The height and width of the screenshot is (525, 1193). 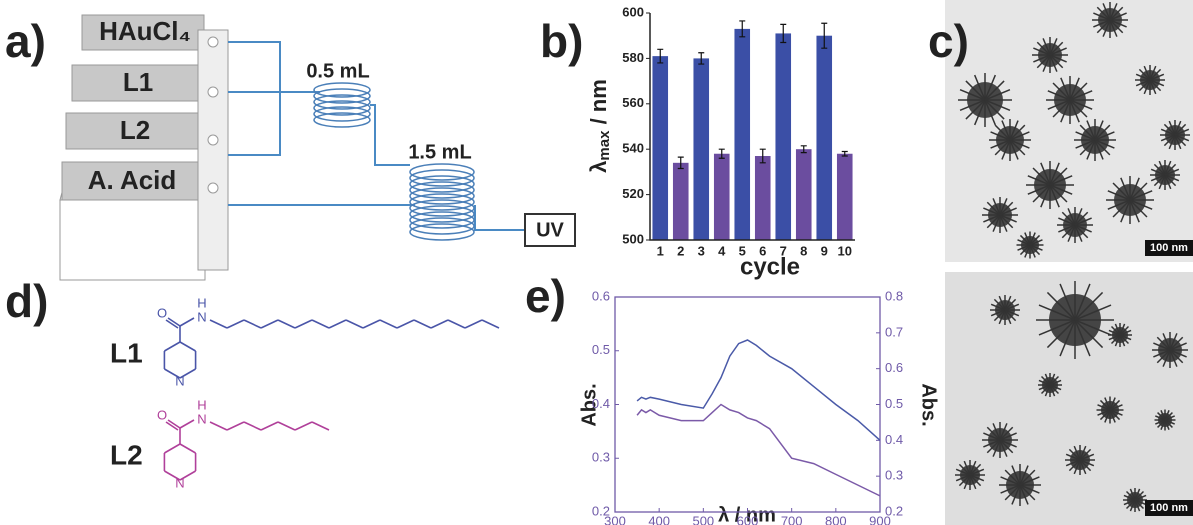 I want to click on tem-image: 100 nm, so click(x=1069, y=398).